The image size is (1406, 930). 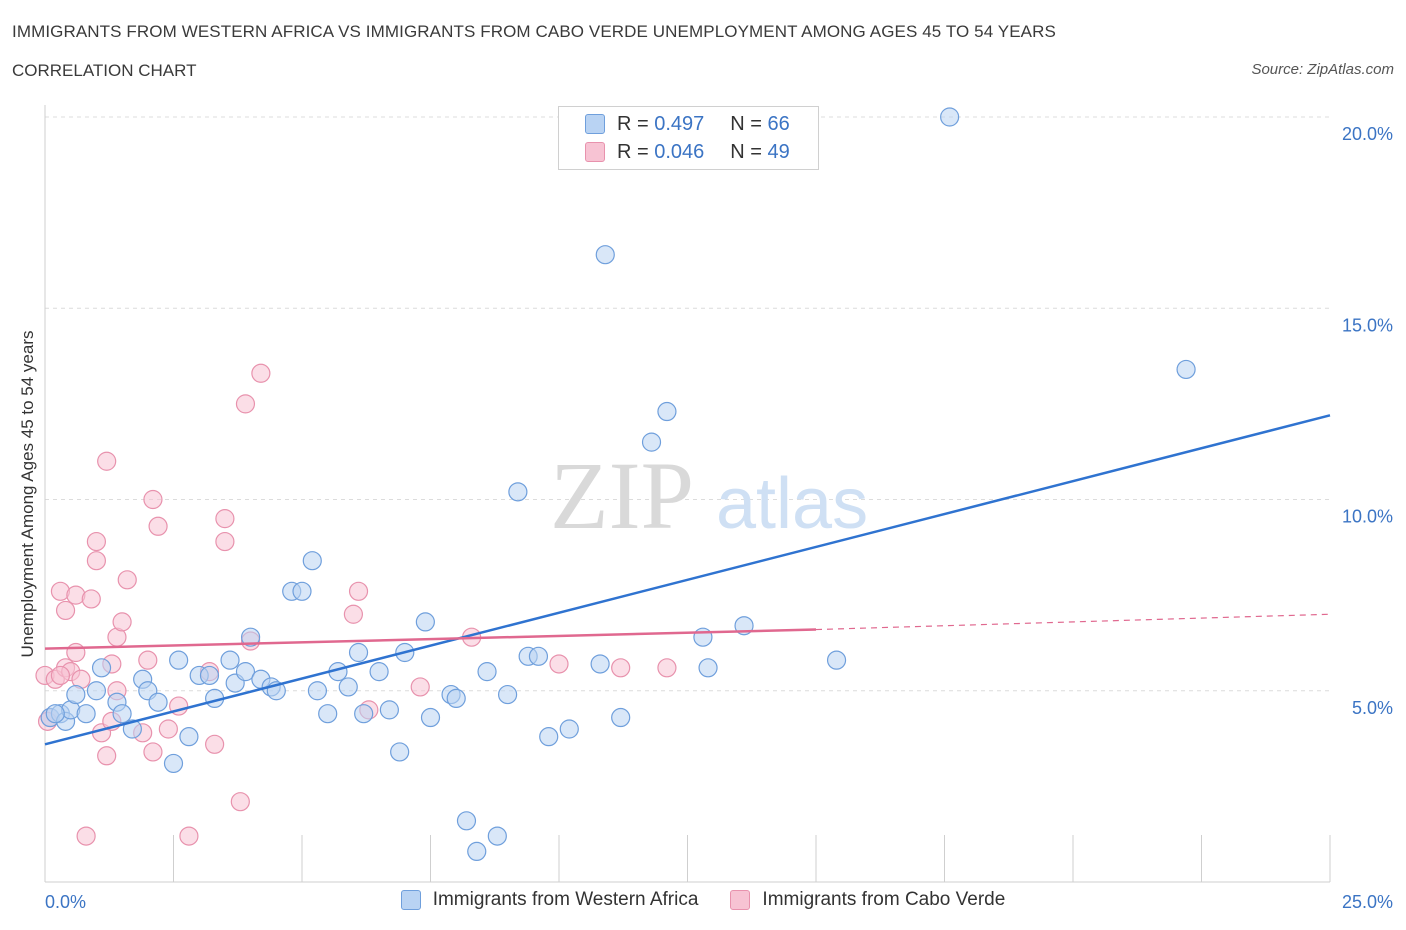 I want to click on x-tick-label: 0.0%, so click(x=65, y=902).